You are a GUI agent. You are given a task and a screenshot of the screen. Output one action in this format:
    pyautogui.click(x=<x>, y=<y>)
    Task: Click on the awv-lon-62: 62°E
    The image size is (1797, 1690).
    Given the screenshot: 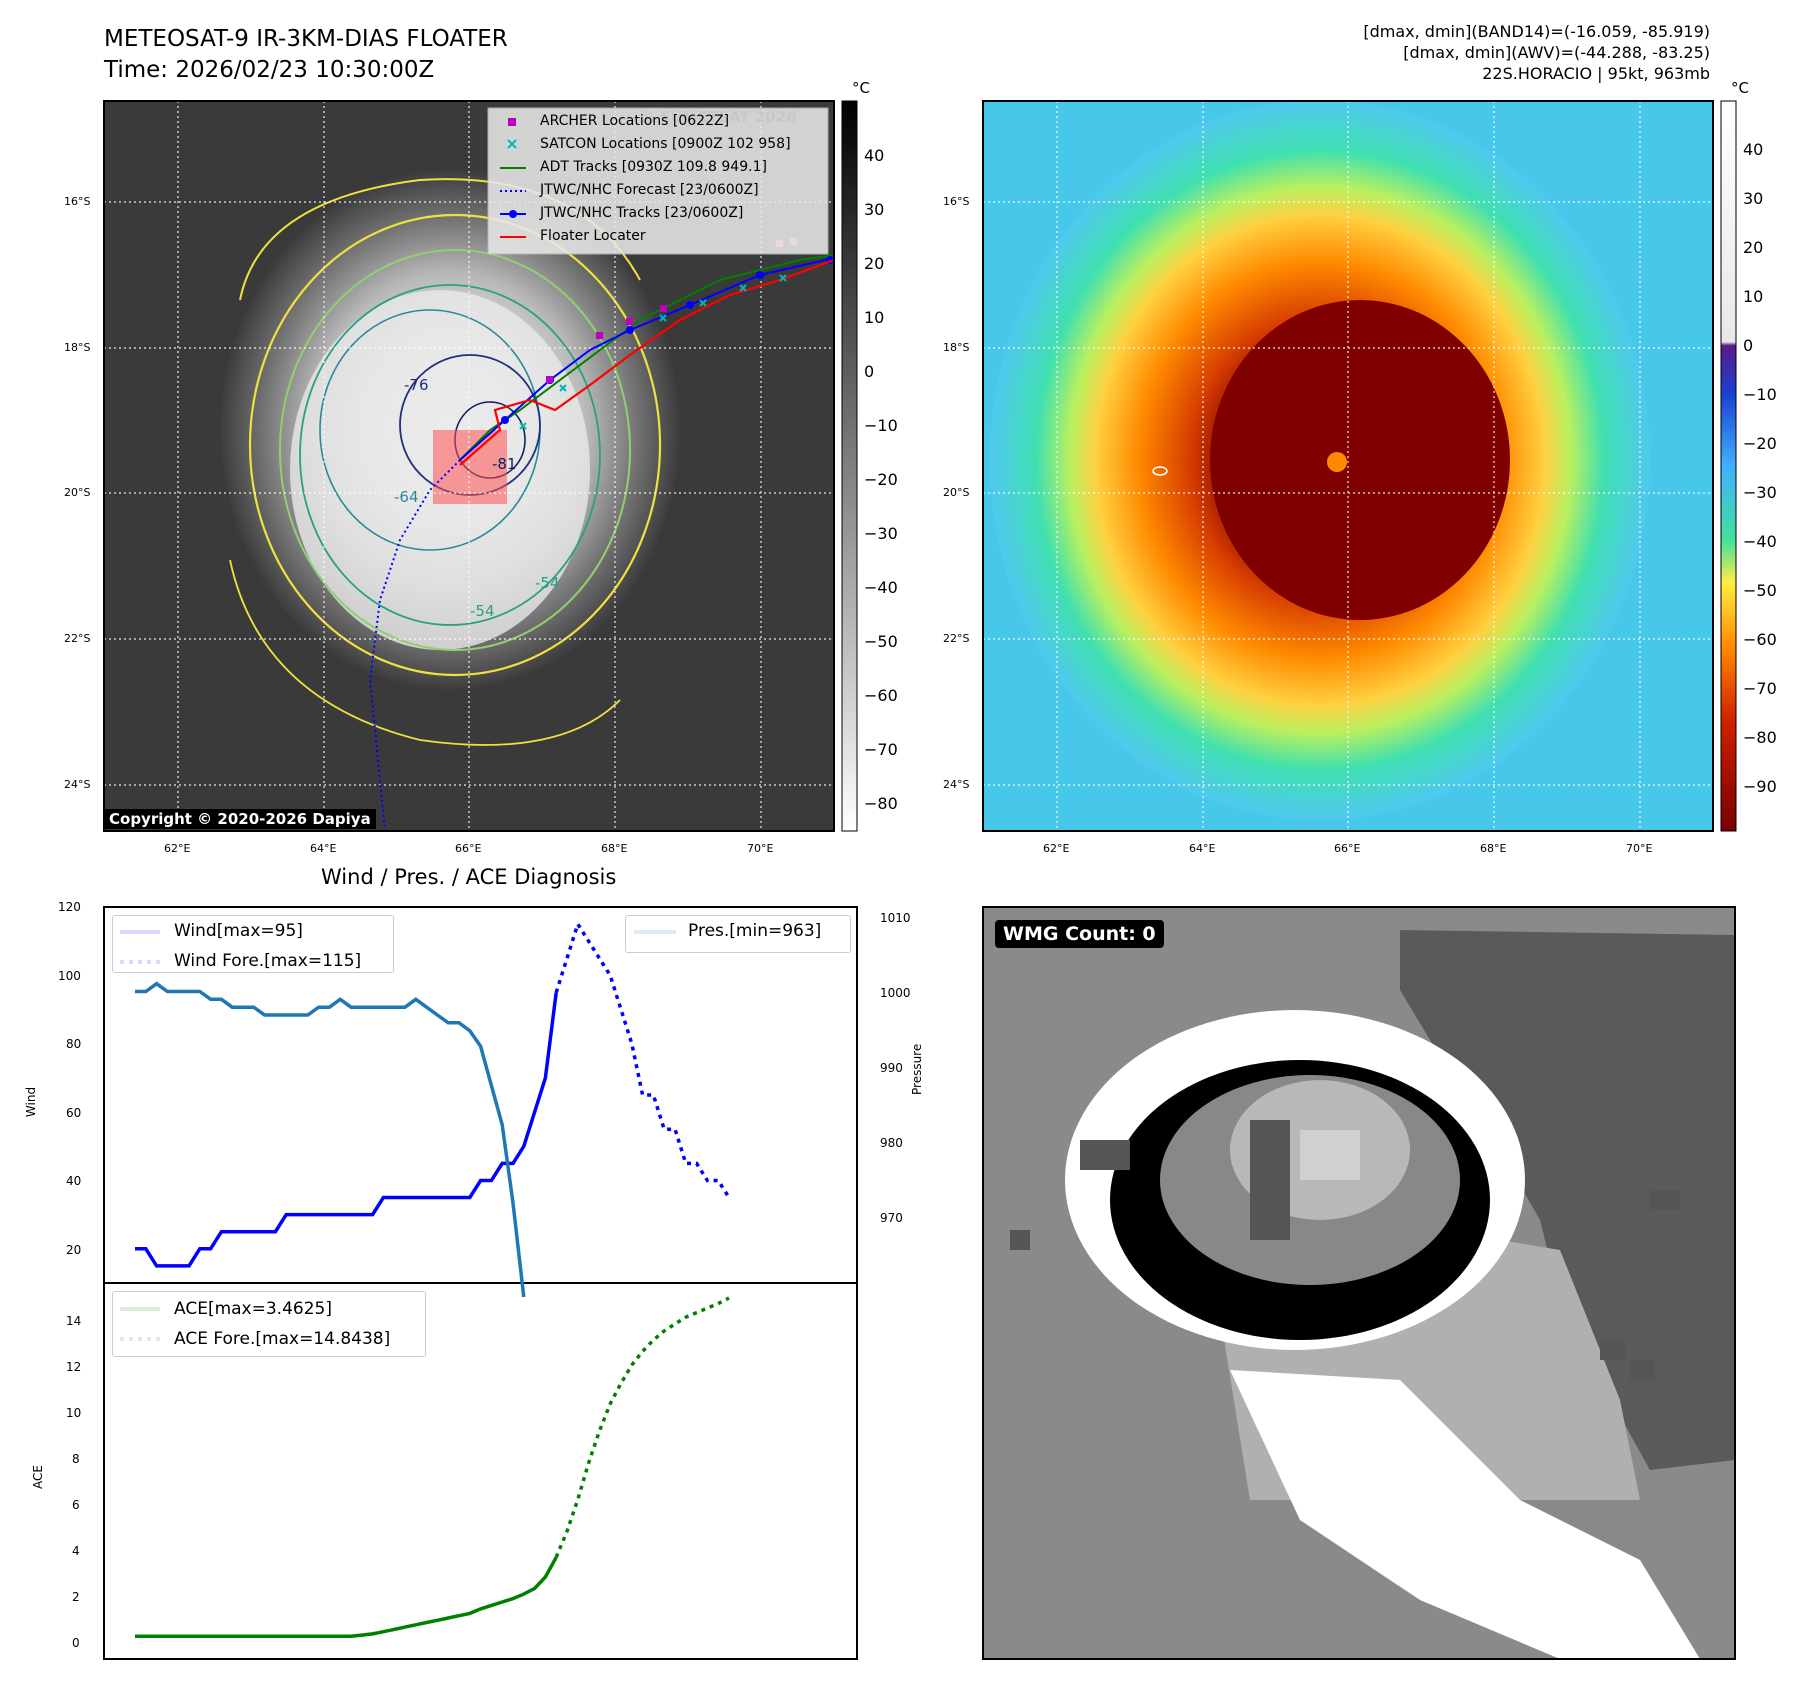 What is the action you would take?
    pyautogui.click(x=1056, y=848)
    